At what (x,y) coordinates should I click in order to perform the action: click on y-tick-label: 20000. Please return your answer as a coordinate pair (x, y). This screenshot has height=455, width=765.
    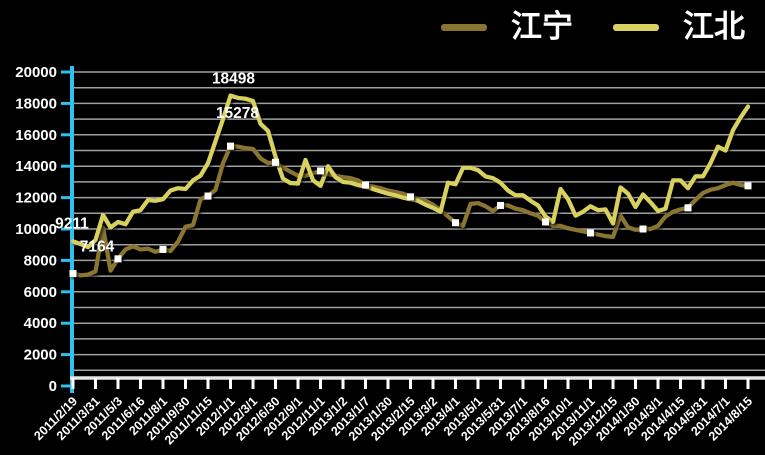
    Looking at the image, I should click on (36, 72).